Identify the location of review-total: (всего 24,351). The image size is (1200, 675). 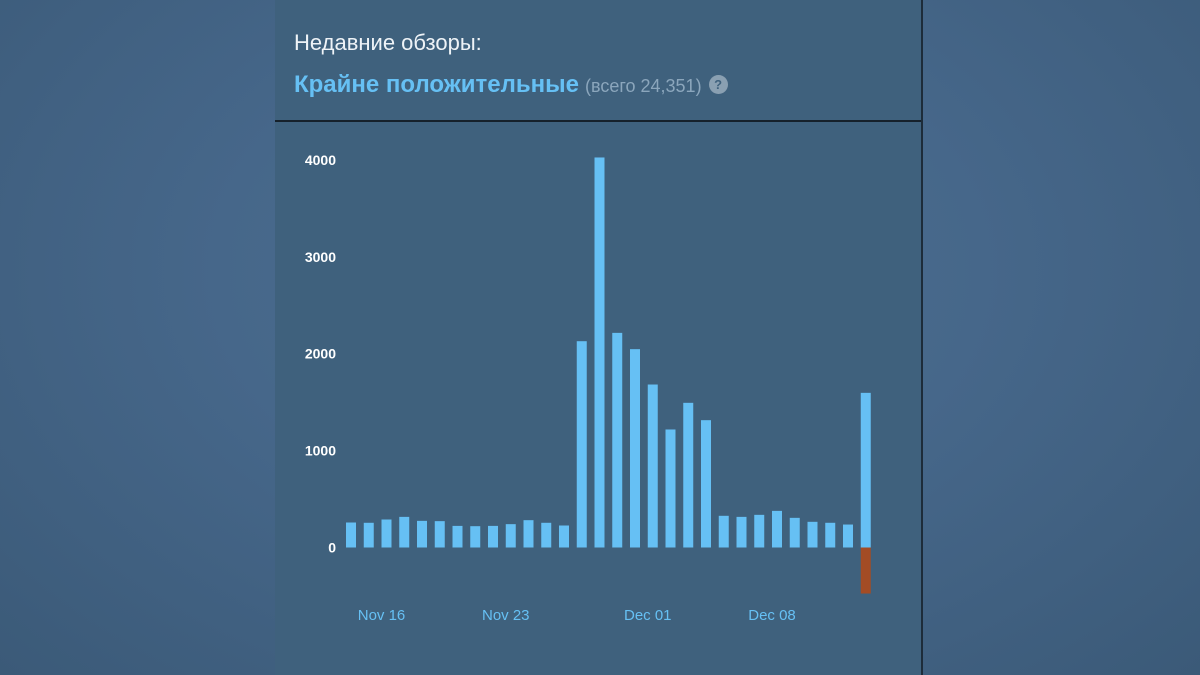
(643, 86).